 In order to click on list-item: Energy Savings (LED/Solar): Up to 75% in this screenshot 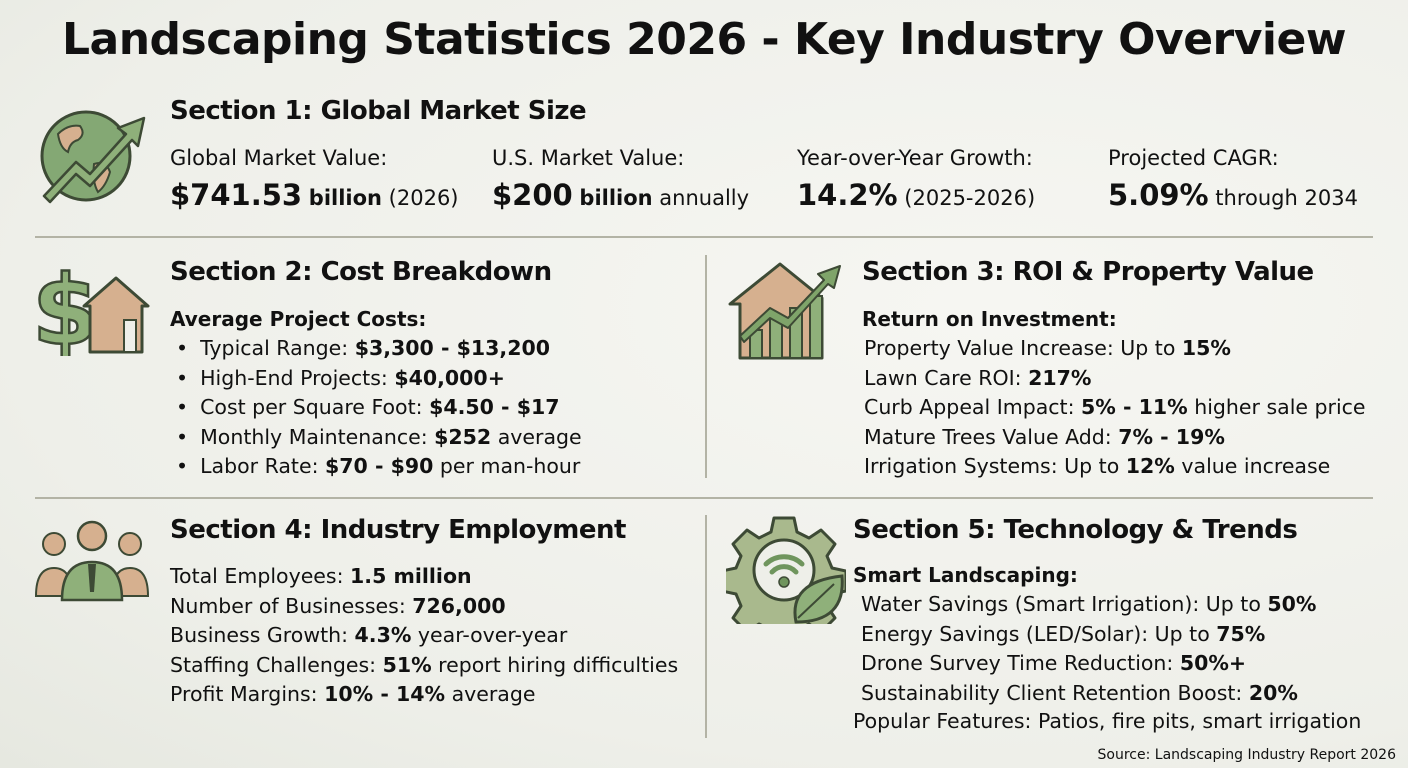, I will do `click(1088, 635)`.